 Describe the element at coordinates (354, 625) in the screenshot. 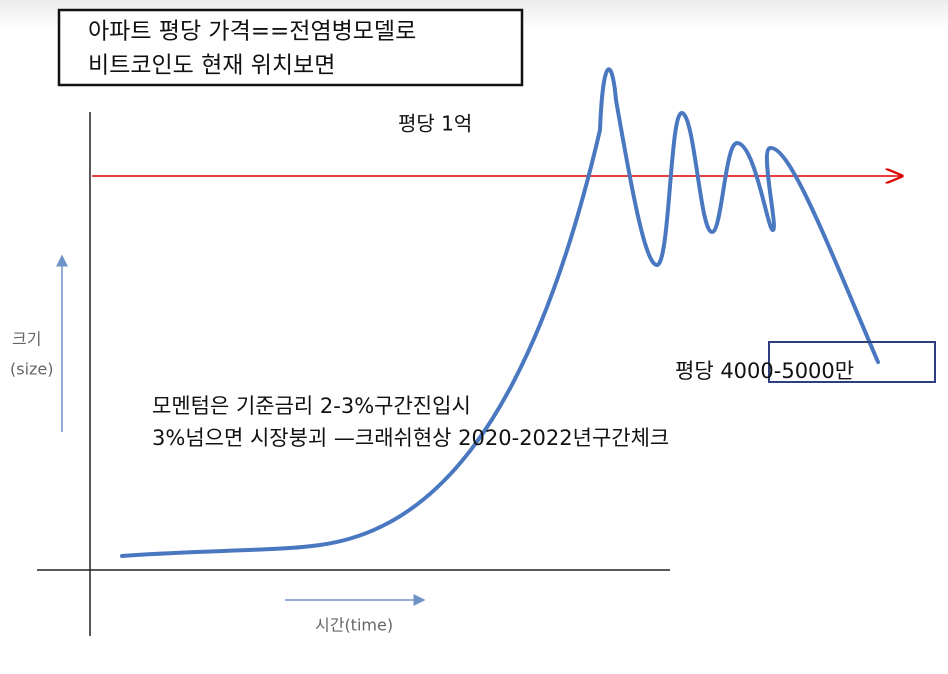

I see `x-axis-label: 시간(time)` at that location.